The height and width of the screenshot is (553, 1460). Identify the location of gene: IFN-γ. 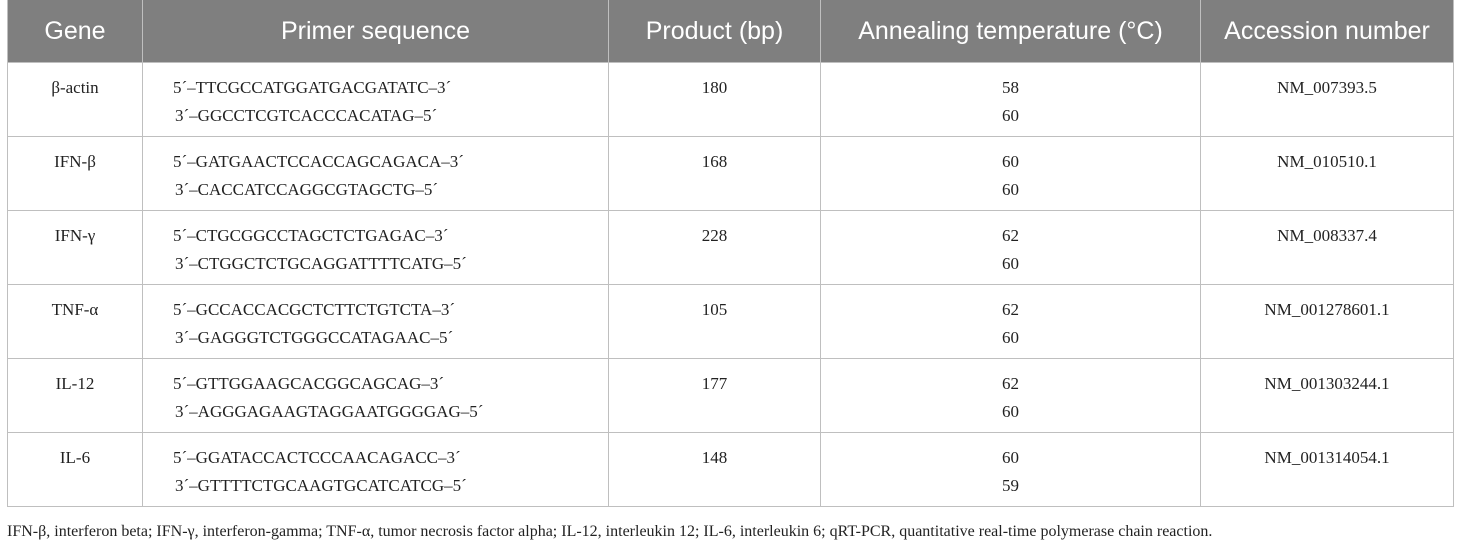
(75, 247).